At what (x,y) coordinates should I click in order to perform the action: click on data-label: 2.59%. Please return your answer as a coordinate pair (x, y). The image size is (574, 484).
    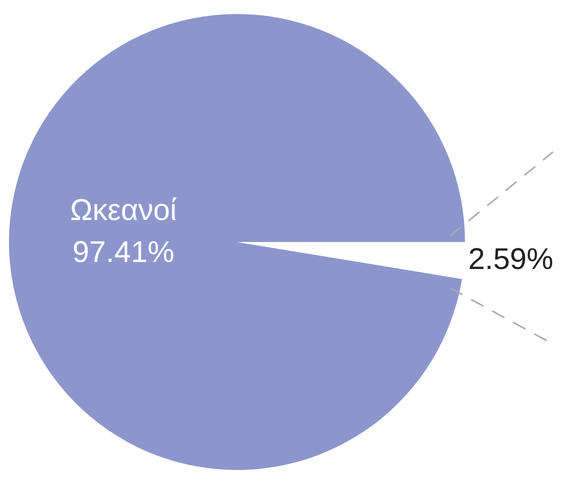
    Looking at the image, I should click on (511, 259).